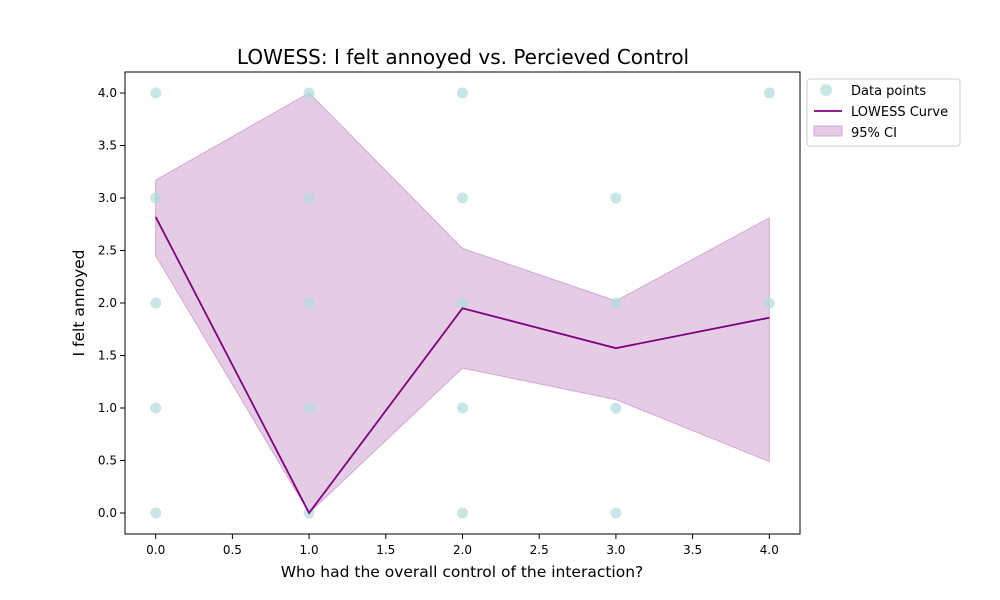 The width and height of the screenshot is (1000, 600). Describe the element at coordinates (107, 461) in the screenshot. I see `y-tick-label: 0.5` at that location.